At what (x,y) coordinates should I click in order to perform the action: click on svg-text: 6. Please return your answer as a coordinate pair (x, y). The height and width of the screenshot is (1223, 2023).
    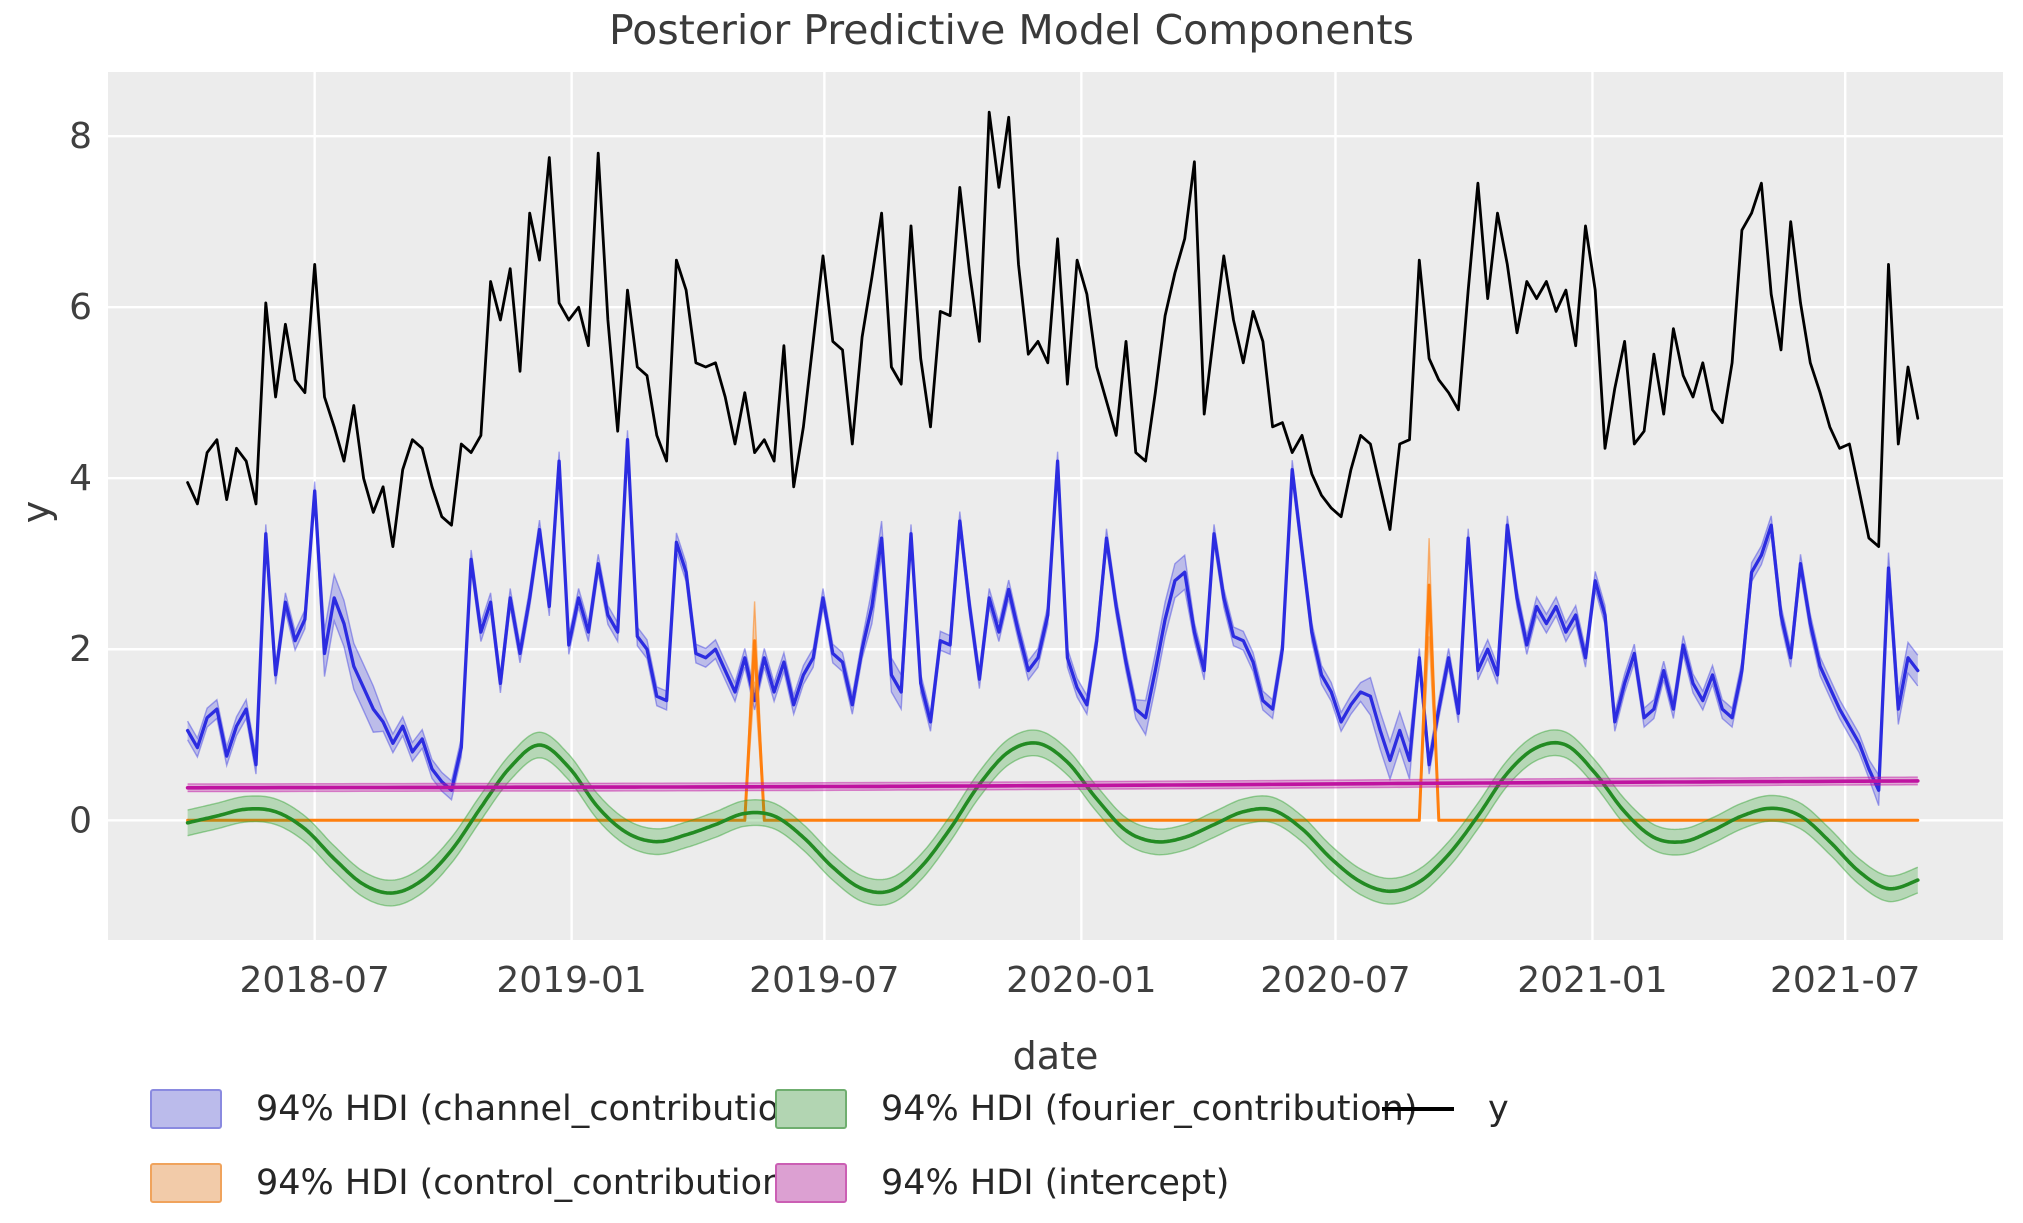
    Looking at the image, I should click on (80, 307).